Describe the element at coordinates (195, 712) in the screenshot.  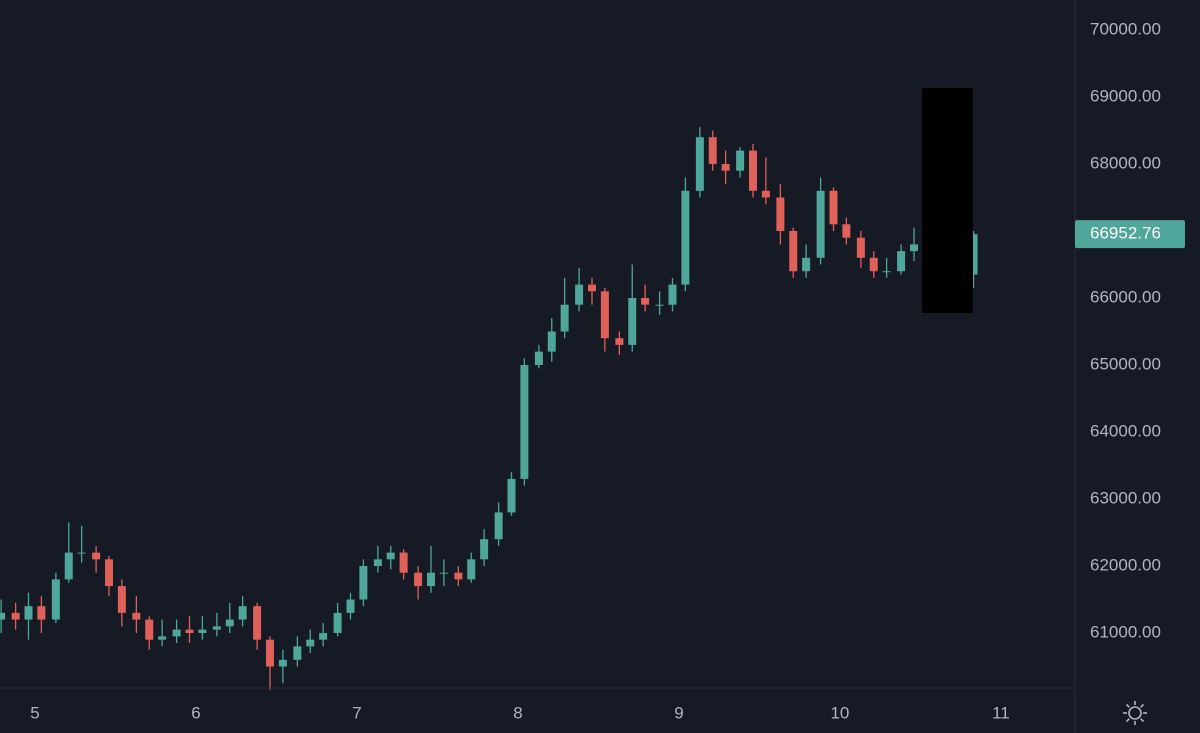
I see `x-tick-label: 6` at that location.